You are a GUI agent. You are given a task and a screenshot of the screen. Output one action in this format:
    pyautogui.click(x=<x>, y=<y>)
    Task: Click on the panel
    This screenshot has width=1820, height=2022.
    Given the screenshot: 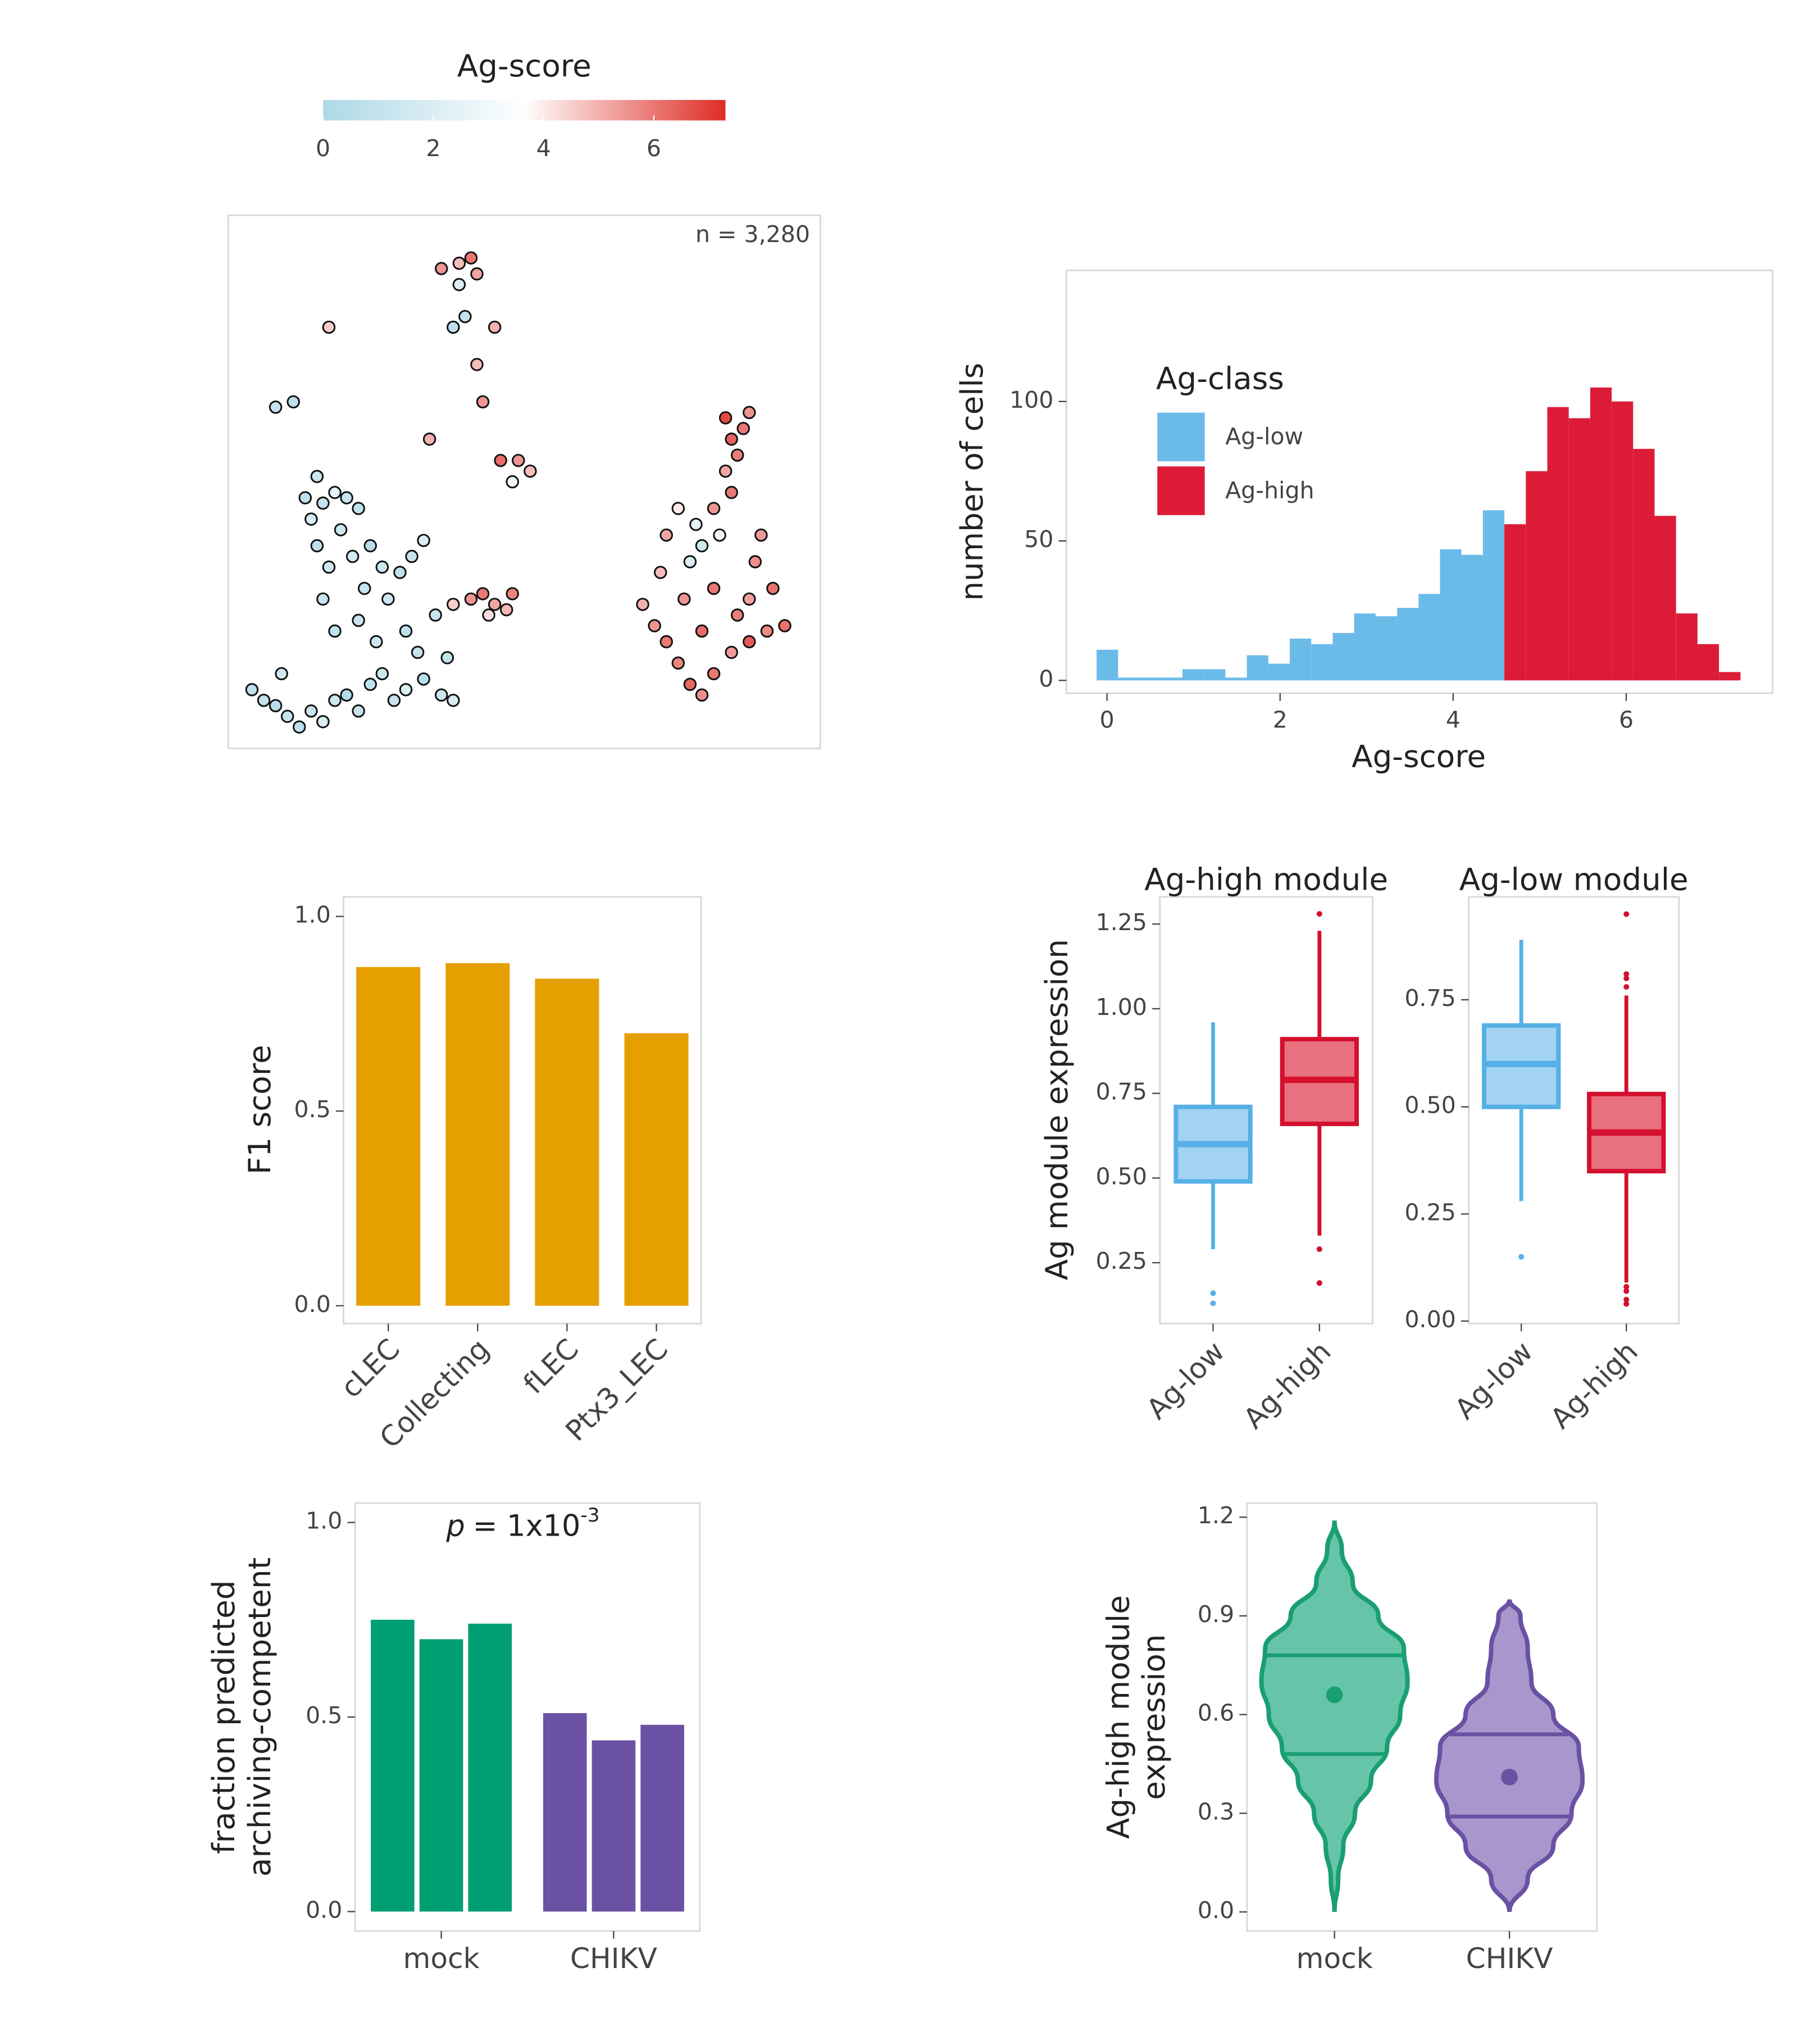 What is the action you would take?
    pyautogui.click(x=524, y=481)
    